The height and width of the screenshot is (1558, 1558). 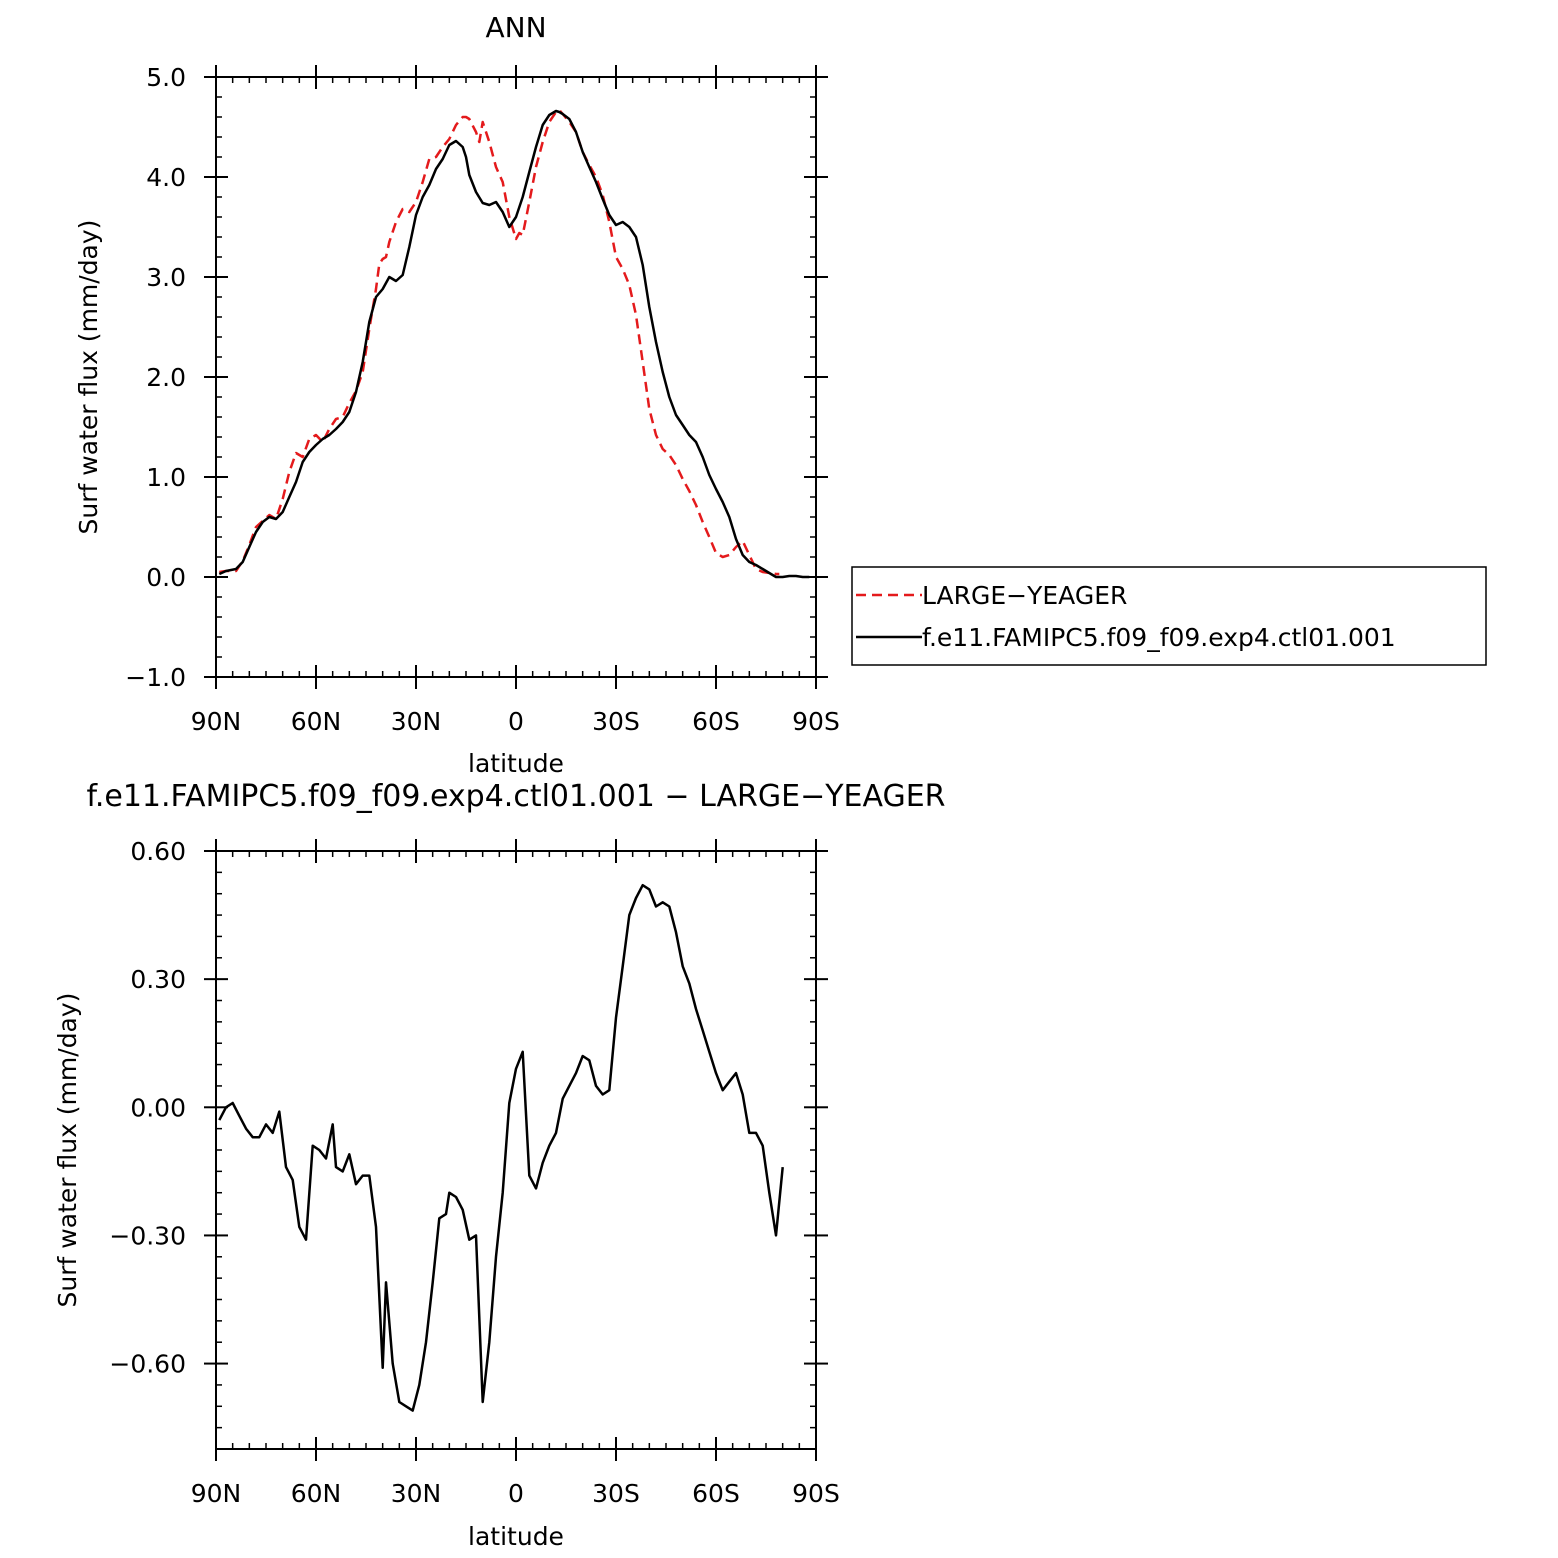 What do you see at coordinates (166, 277) in the screenshot?
I see `top-ytick-label: 3.0` at bounding box center [166, 277].